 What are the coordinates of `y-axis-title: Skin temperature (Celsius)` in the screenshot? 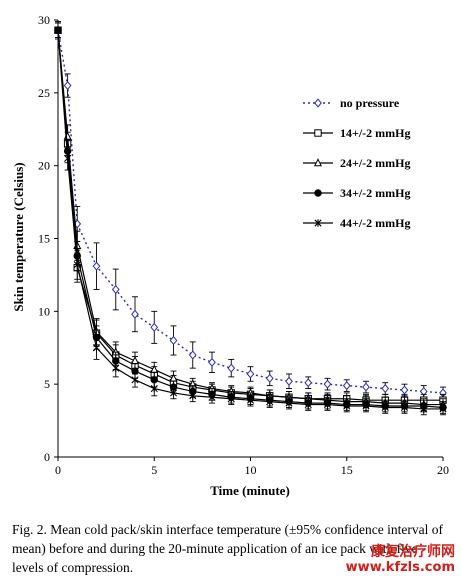 It's located at (18, 236).